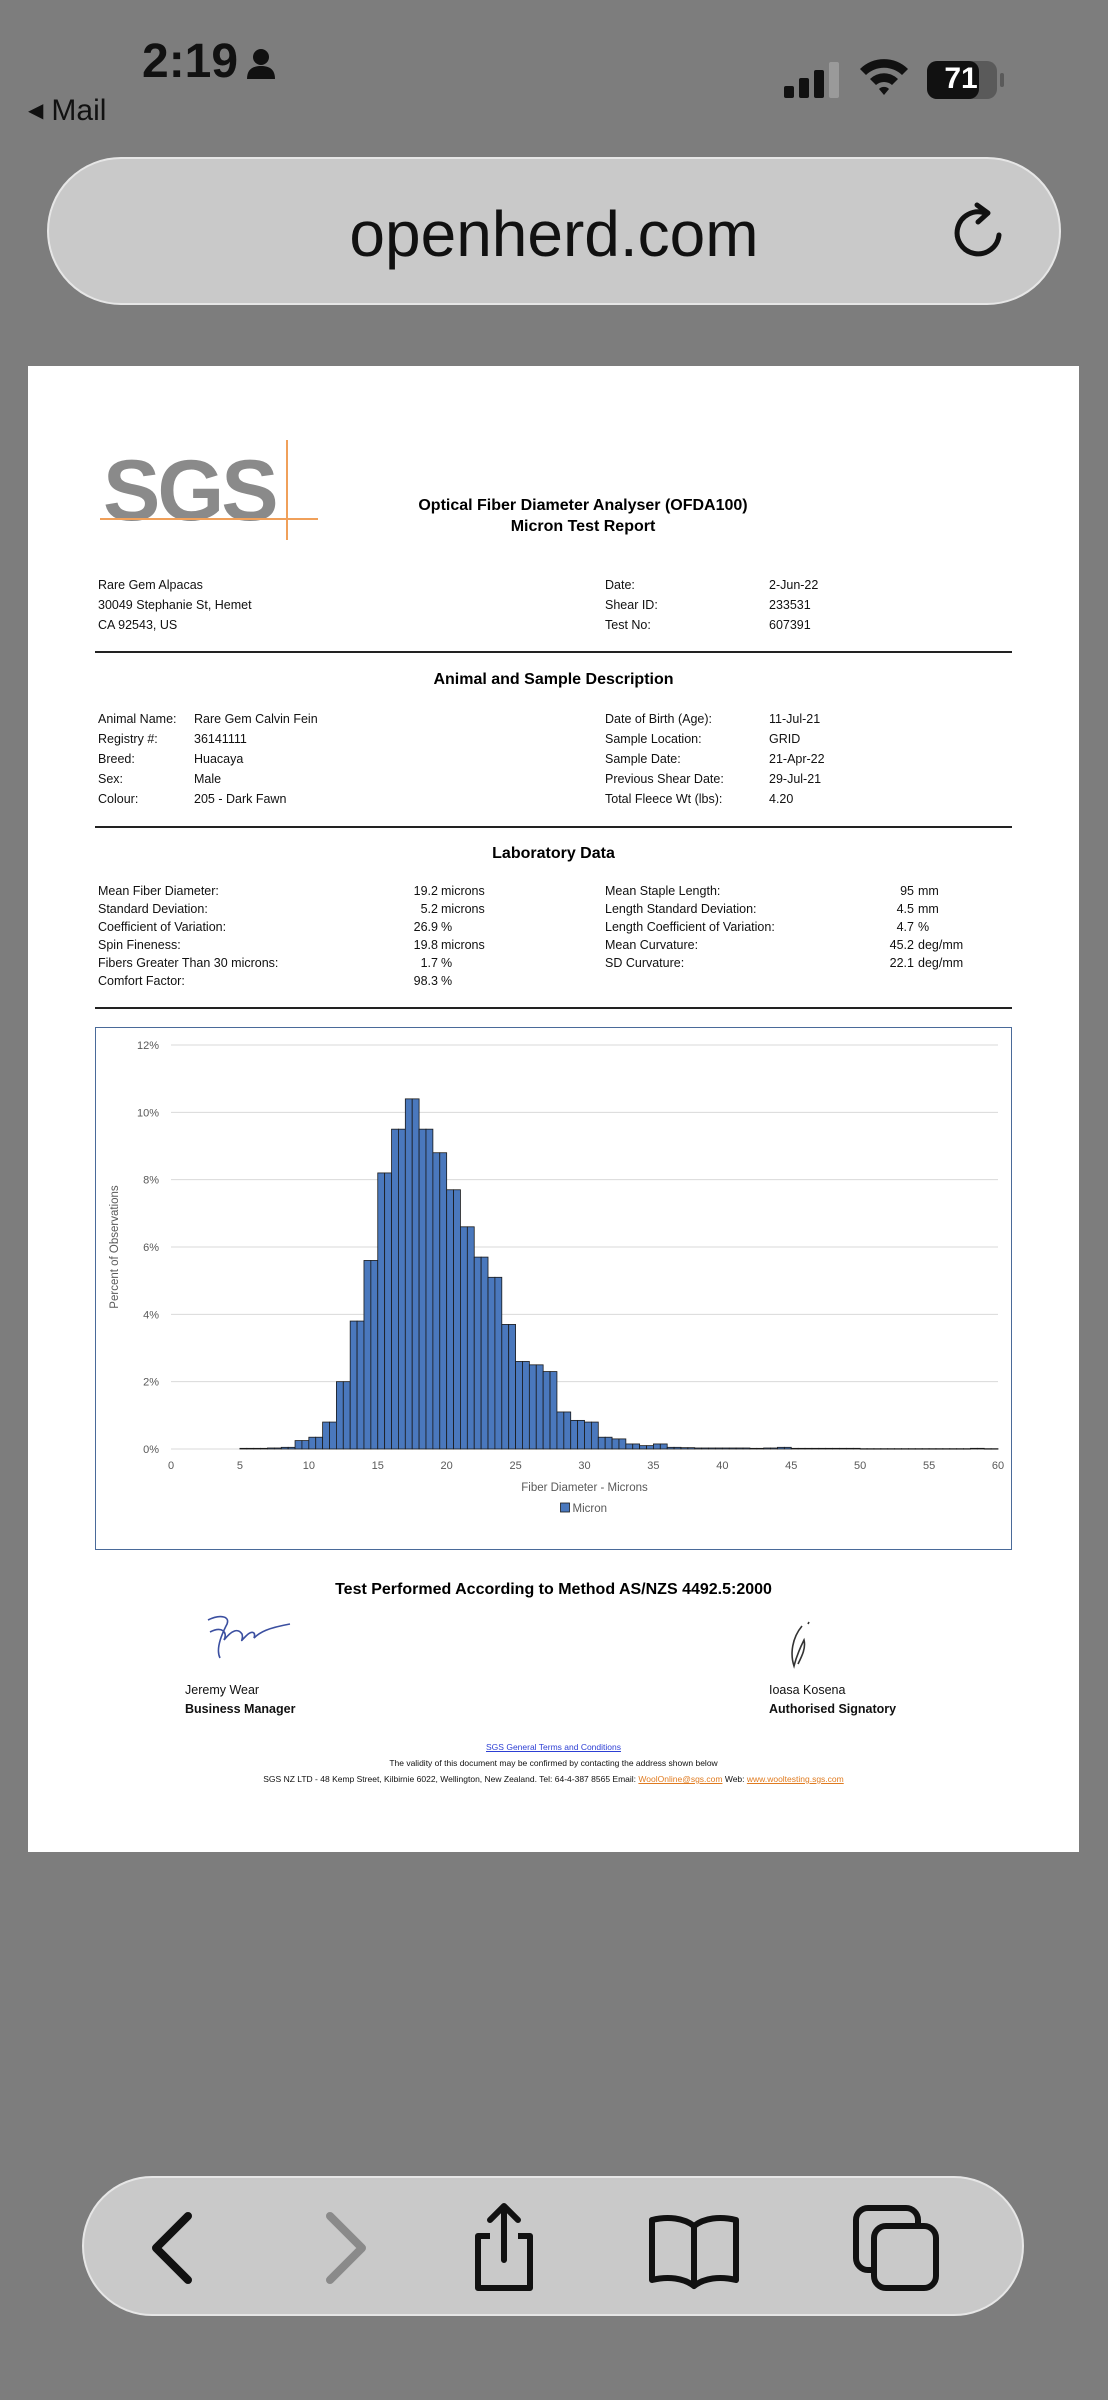  What do you see at coordinates (111, 779) in the screenshot?
I see `animal-label: Sex:` at bounding box center [111, 779].